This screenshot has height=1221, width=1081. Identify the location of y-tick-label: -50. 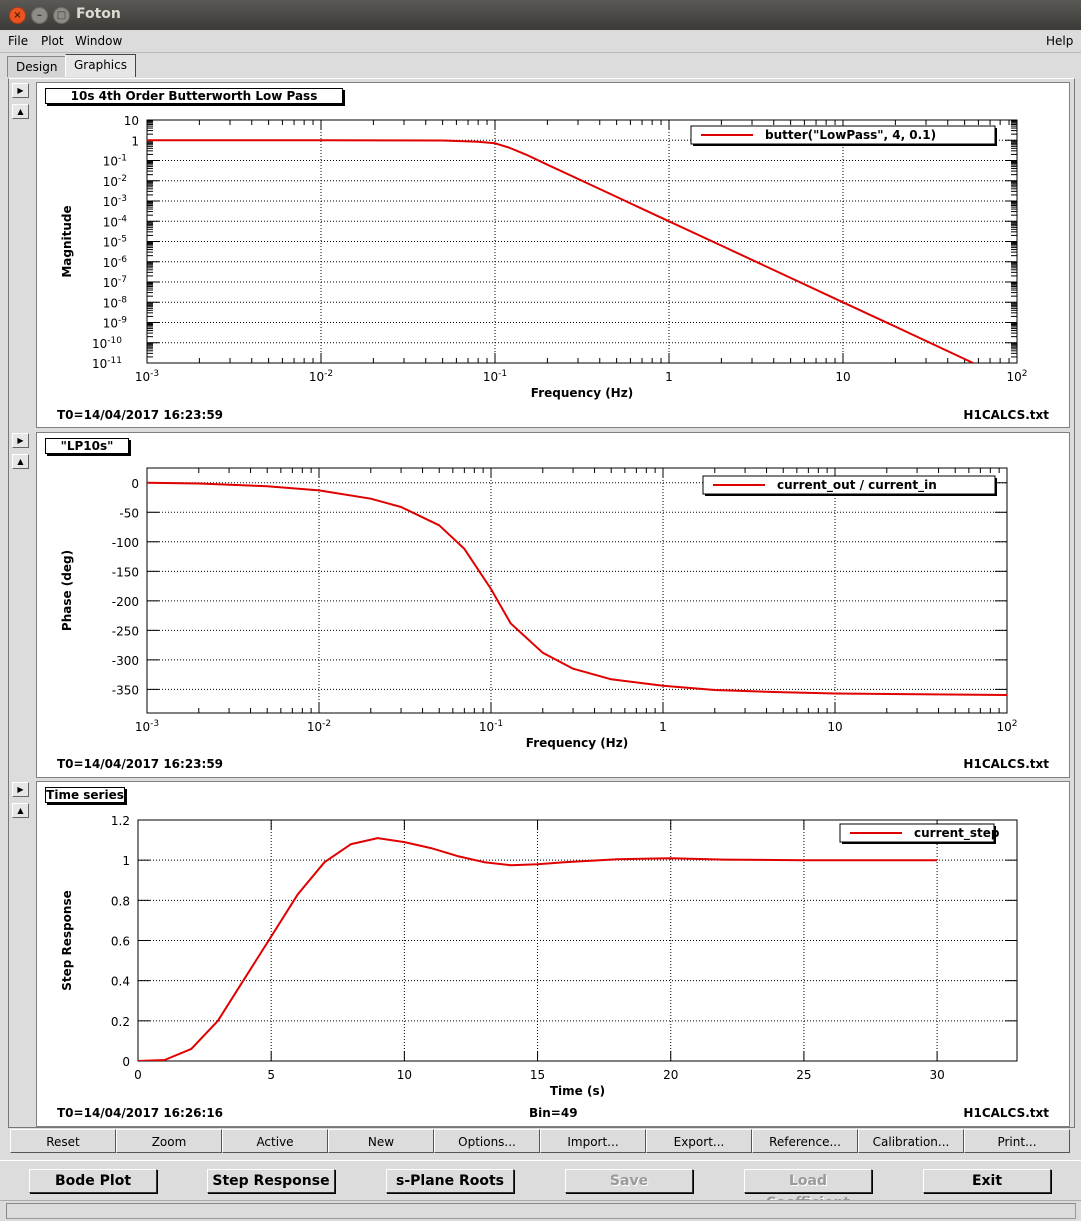
(129, 513).